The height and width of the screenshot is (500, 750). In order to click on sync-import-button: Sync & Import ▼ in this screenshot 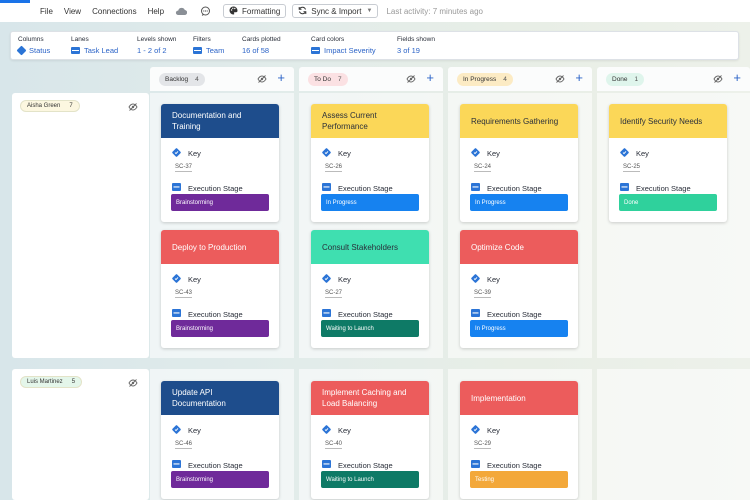, I will do `click(335, 11)`.